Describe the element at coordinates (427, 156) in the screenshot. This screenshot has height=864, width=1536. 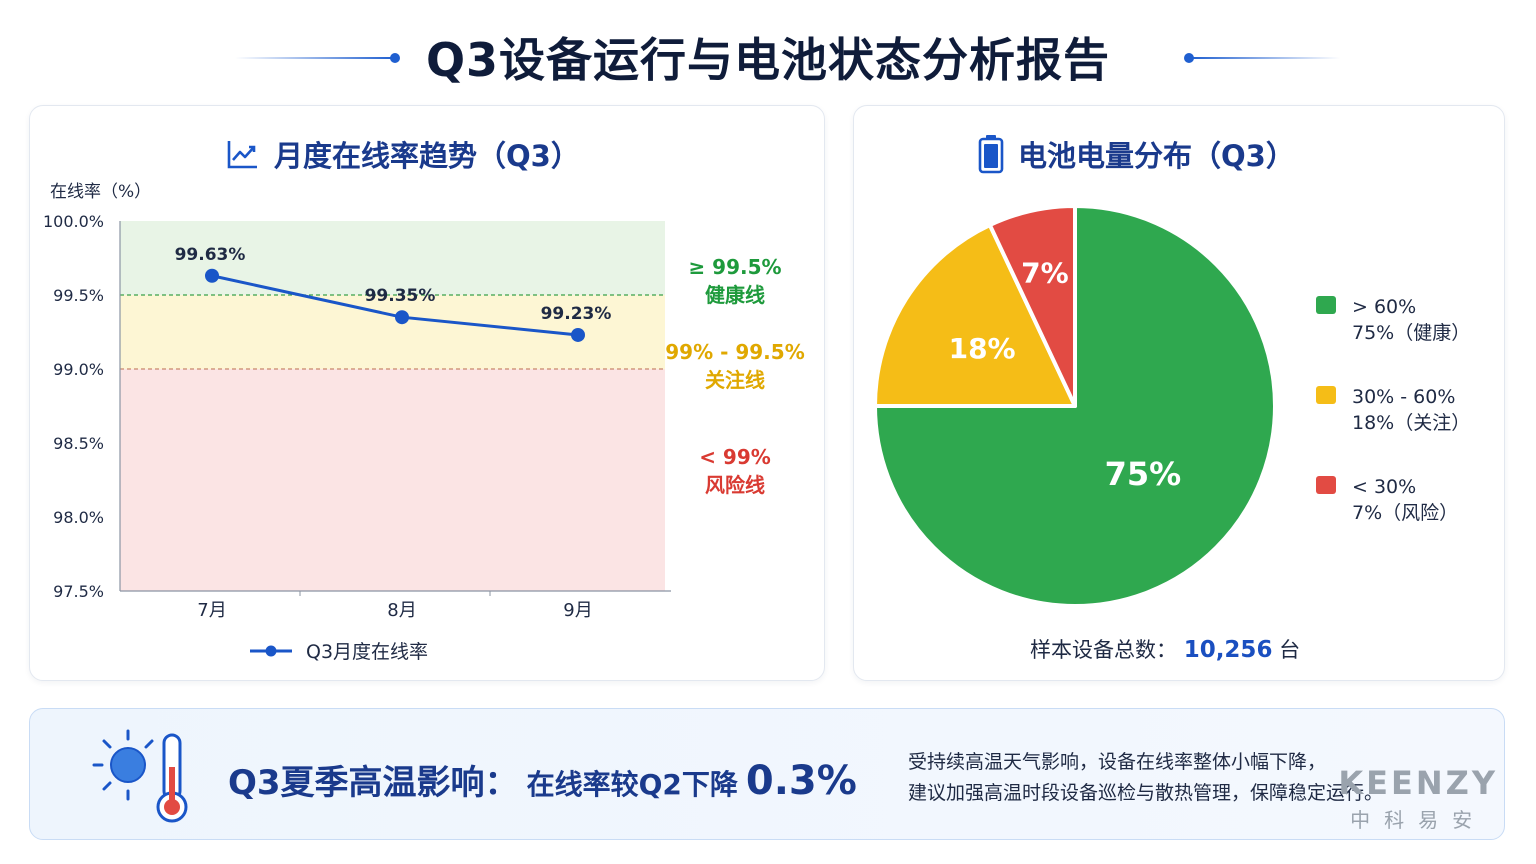
I see `online-rate-panel-title: 月度在线率趋势（Q3）` at that location.